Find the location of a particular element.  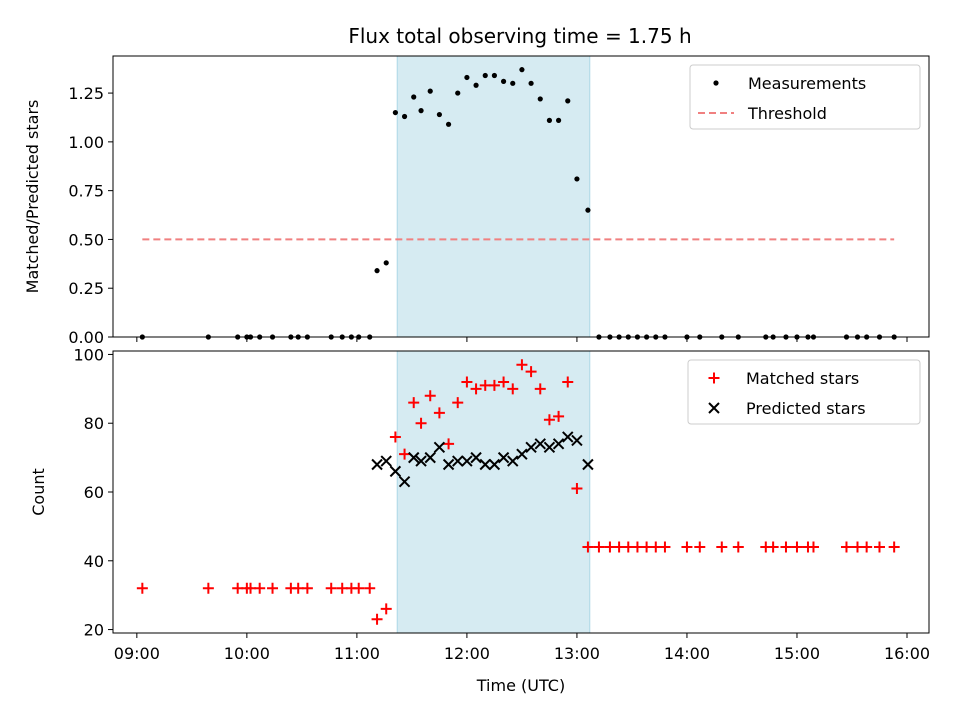

xtick-label: 11:00 is located at coordinates (357, 653).